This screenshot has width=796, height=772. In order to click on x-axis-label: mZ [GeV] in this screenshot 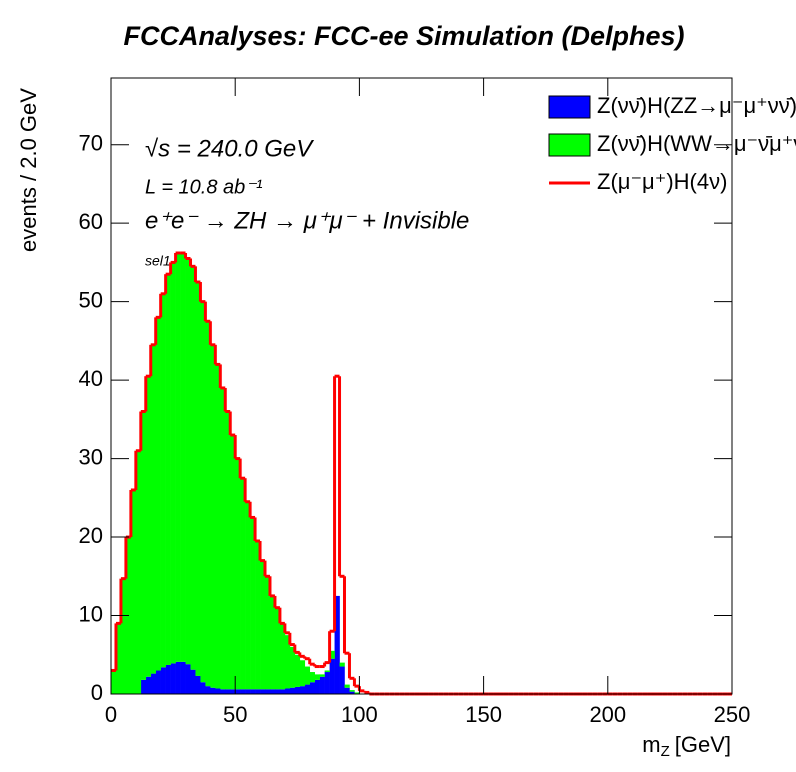, I will do `click(686, 746)`.